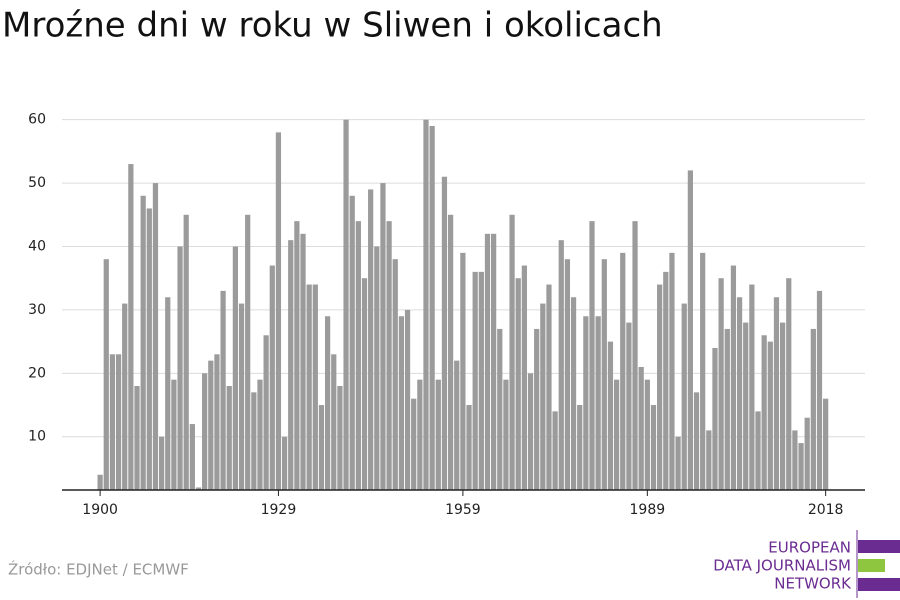 The width and height of the screenshot is (900, 600). I want to click on source: Źródło: EDJNet / ECMWF, so click(98, 569).